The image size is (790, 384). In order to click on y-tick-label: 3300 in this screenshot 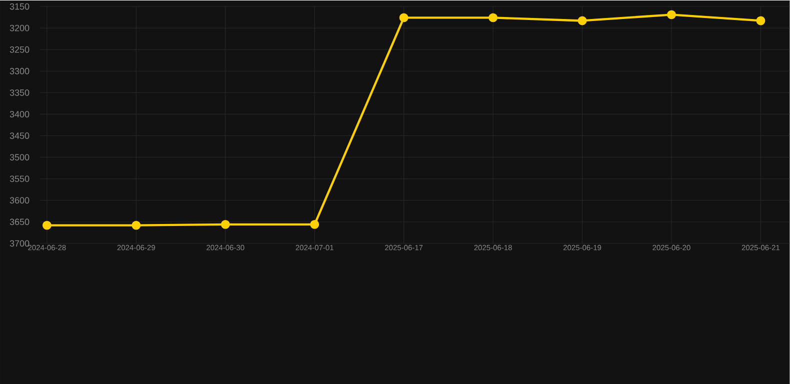, I will do `click(20, 71)`.